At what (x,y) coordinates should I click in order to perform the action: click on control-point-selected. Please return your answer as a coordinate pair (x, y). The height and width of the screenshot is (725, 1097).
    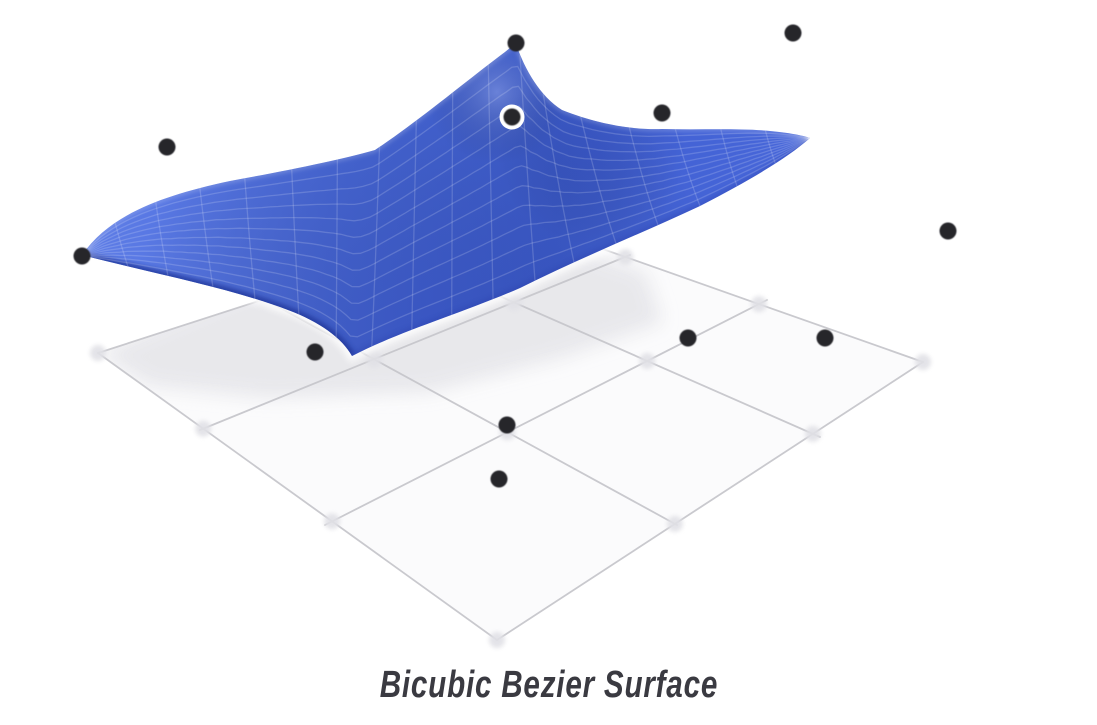
    Looking at the image, I should click on (512, 117).